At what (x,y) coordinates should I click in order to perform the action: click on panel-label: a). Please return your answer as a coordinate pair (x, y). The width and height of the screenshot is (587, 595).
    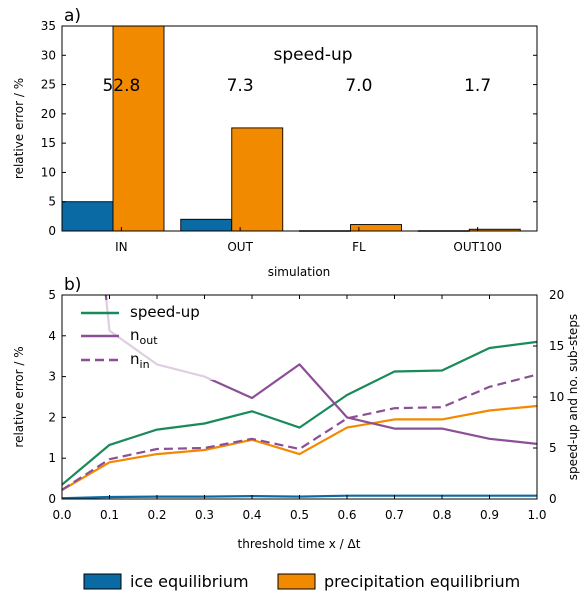
    Looking at the image, I should click on (72, 16).